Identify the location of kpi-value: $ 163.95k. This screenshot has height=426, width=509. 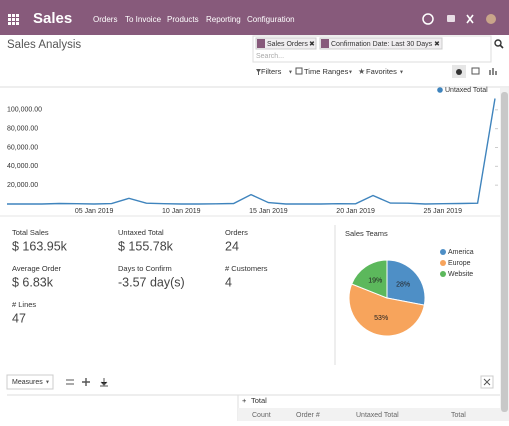
(40, 246).